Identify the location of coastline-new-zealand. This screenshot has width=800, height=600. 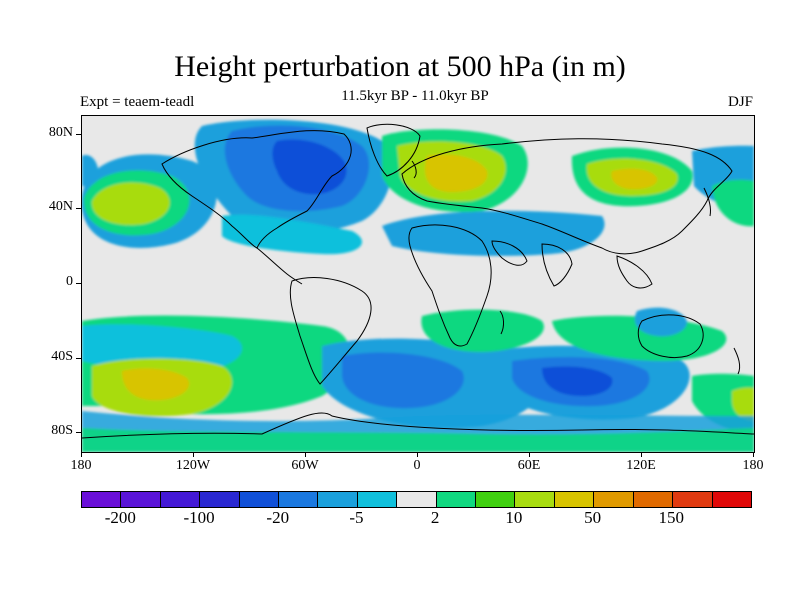
(737, 361).